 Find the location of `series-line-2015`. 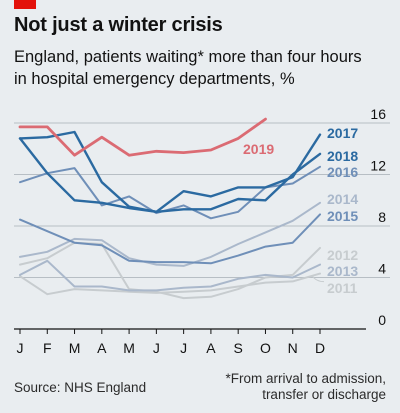

series-line-2015 is located at coordinates (170, 239).